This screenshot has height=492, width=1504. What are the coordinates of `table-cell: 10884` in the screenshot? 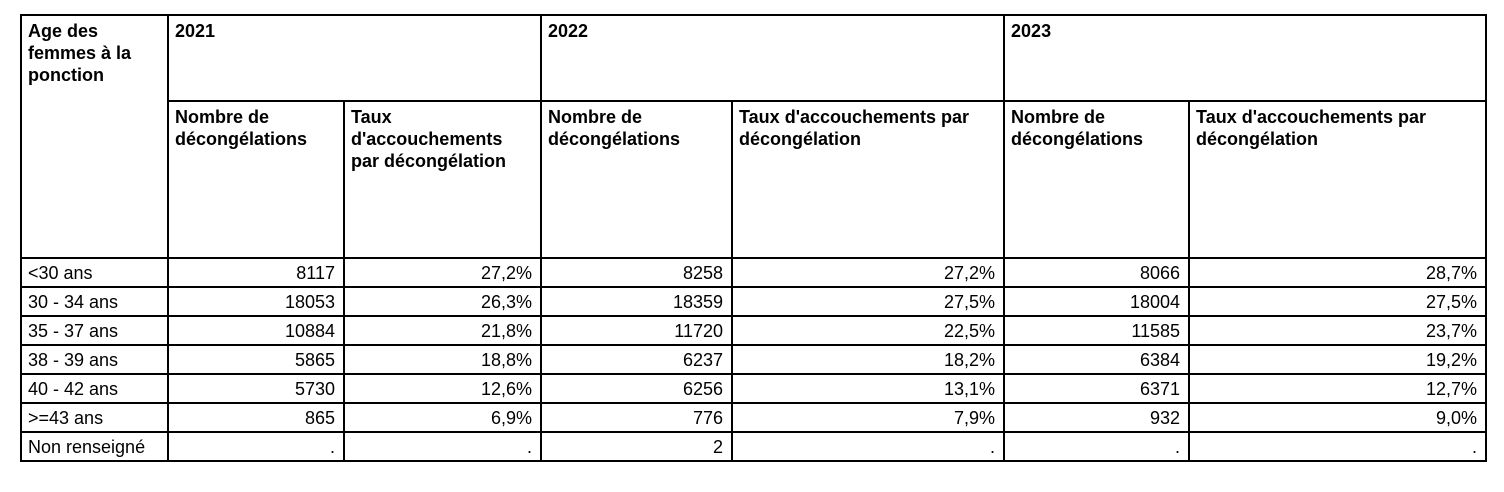 It's located at (256, 330).